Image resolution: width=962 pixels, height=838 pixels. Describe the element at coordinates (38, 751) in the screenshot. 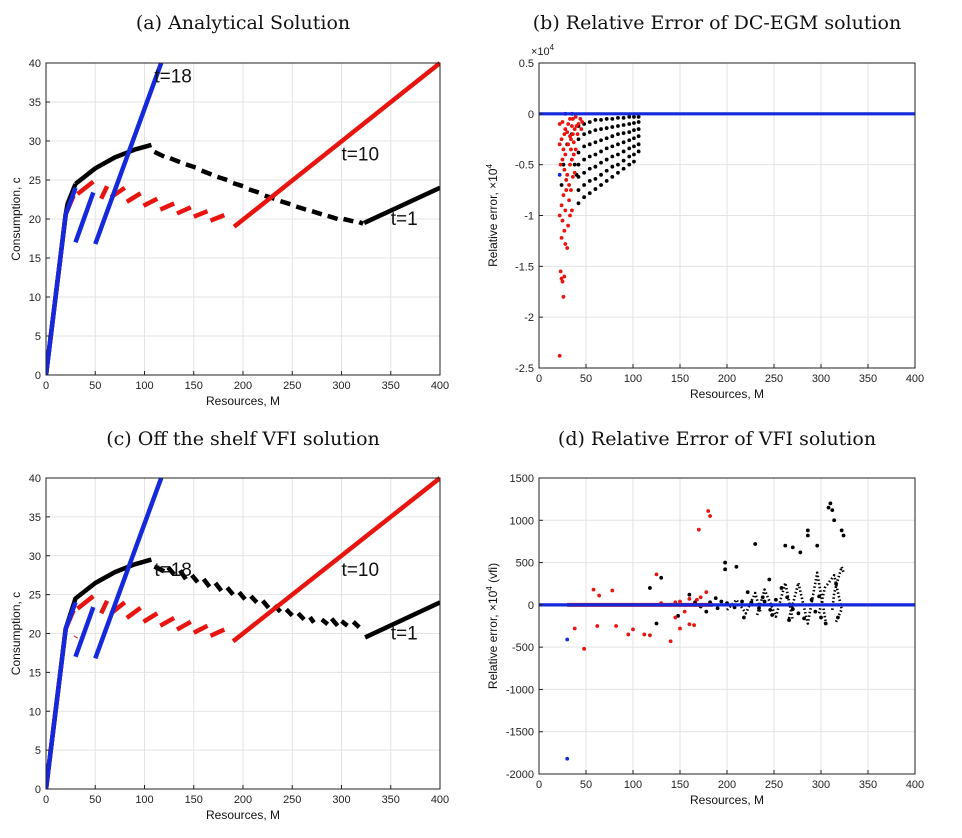

I see `y-tick-label: 5` at that location.